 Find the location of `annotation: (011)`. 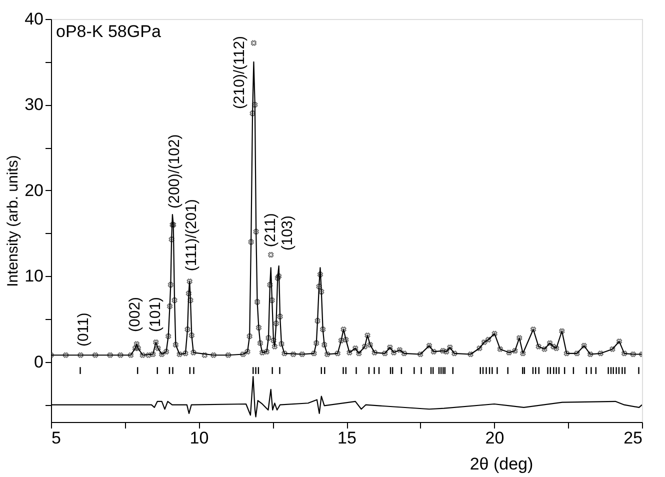

annotation: (011) is located at coordinates (83, 329).